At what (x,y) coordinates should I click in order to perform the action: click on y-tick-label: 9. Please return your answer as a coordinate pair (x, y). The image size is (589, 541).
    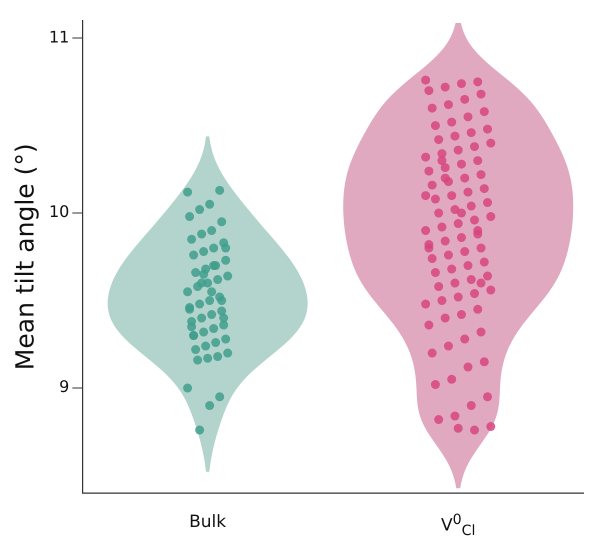
    Looking at the image, I should click on (64, 386).